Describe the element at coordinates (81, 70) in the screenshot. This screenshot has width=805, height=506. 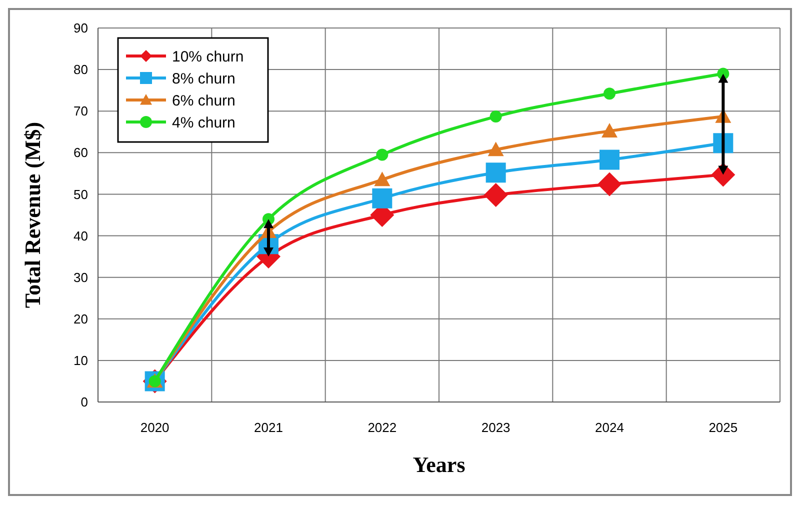
I see `y-tick-label: 80` at that location.